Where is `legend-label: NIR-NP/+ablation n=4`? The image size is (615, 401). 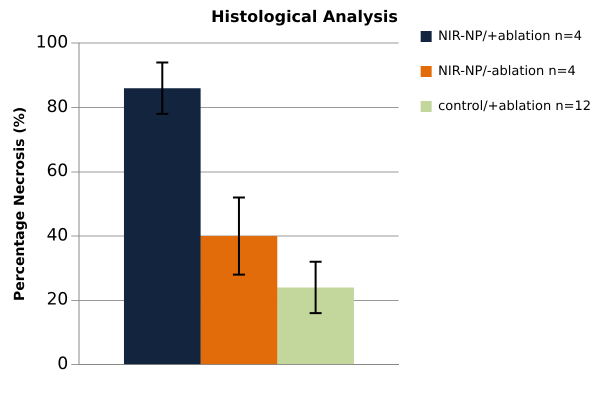 legend-label: NIR-NP/+ablation n=4 is located at coordinates (510, 36).